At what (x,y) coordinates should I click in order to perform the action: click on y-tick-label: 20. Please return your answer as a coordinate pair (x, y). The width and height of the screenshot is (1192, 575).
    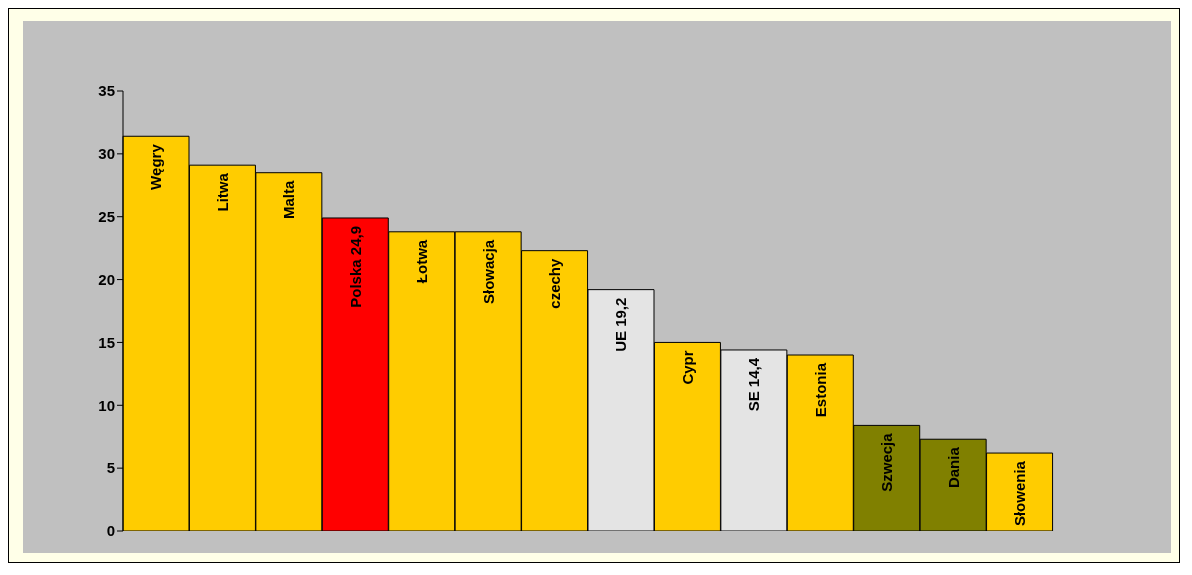
    Looking at the image, I should click on (106, 279).